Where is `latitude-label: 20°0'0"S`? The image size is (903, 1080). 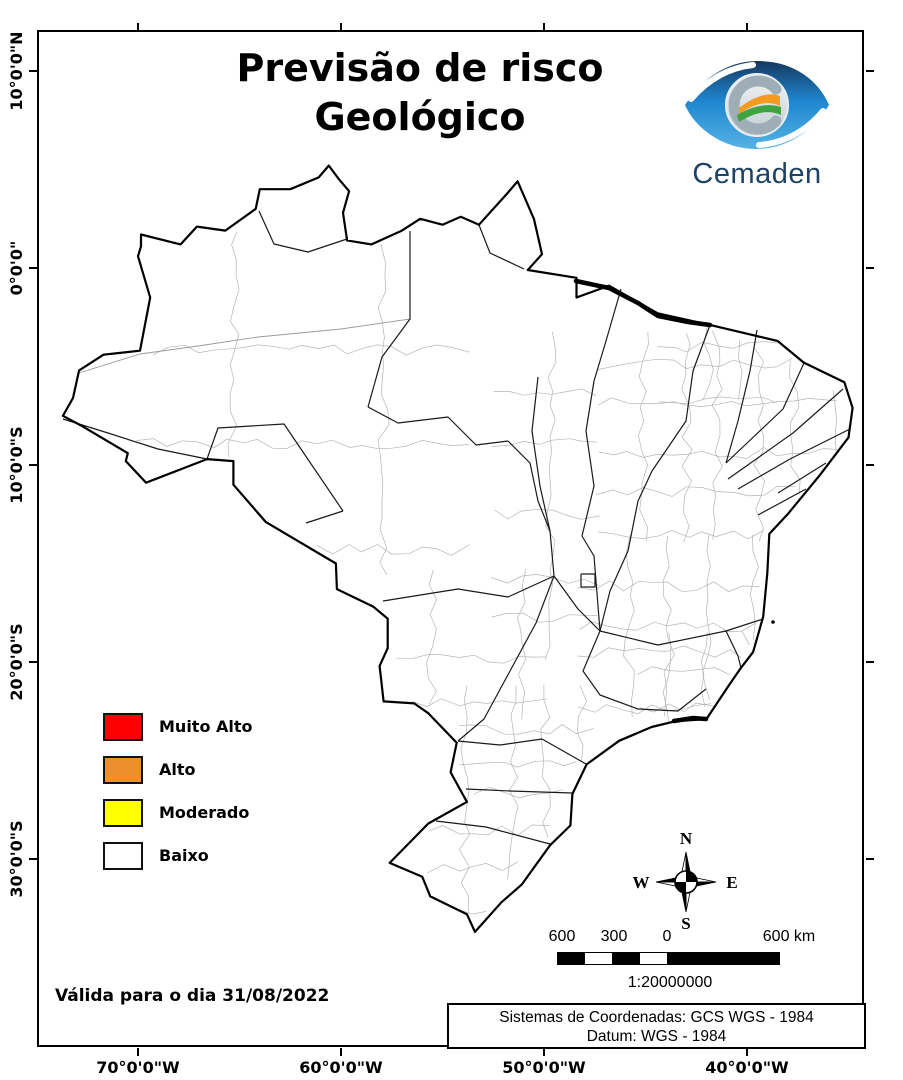 latitude-label: 20°0'0"S is located at coordinates (16, 662).